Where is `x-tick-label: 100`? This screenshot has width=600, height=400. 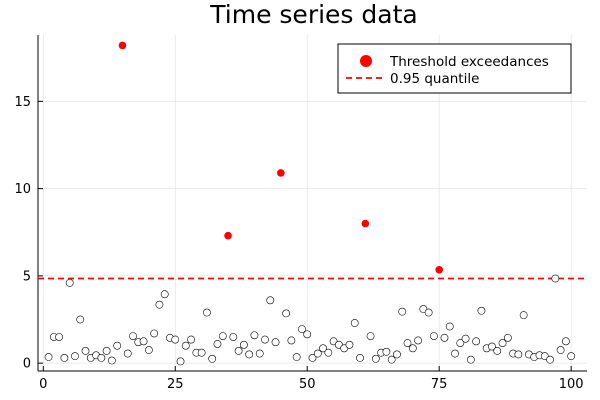 x-tick-label: 100 is located at coordinates (571, 384).